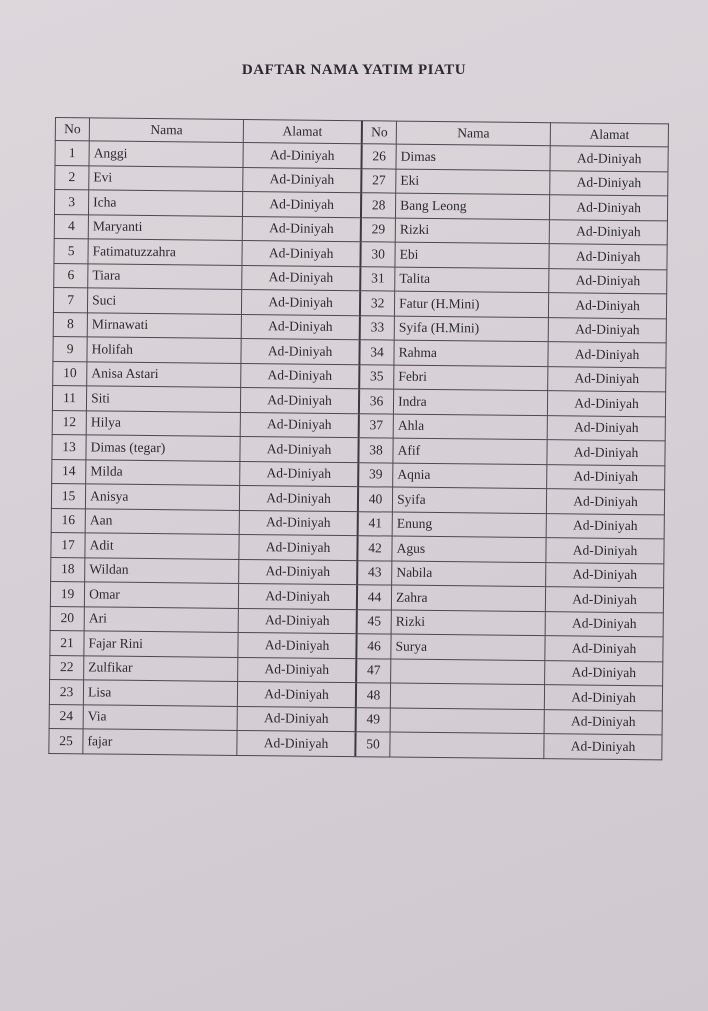 The height and width of the screenshot is (1011, 708). What do you see at coordinates (166, 178) in the screenshot?
I see `cell-nama: Evi` at bounding box center [166, 178].